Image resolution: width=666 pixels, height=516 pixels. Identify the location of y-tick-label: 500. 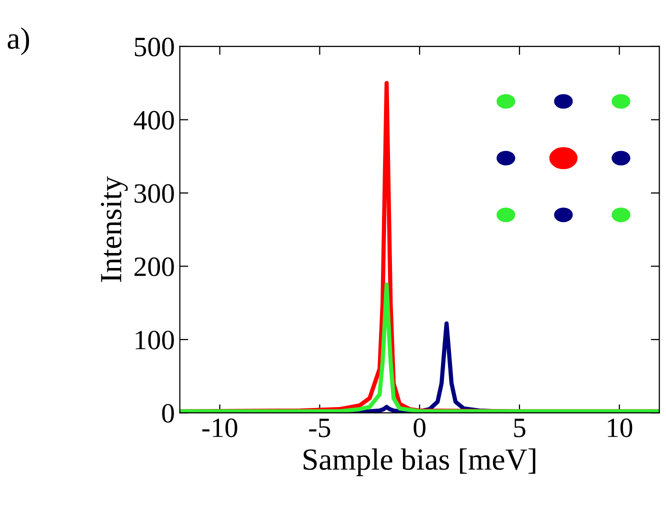
(154, 47).